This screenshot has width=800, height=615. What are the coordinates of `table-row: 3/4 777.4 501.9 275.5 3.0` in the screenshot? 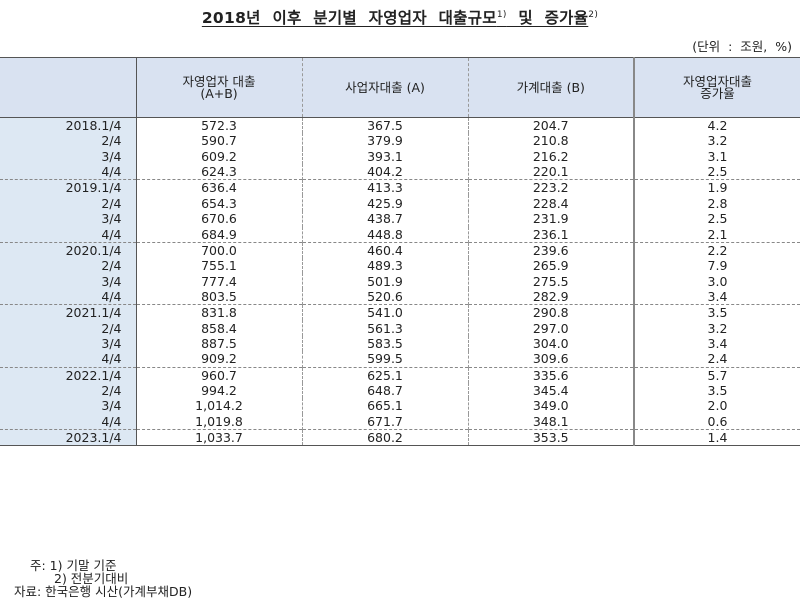 It's located at (400, 281).